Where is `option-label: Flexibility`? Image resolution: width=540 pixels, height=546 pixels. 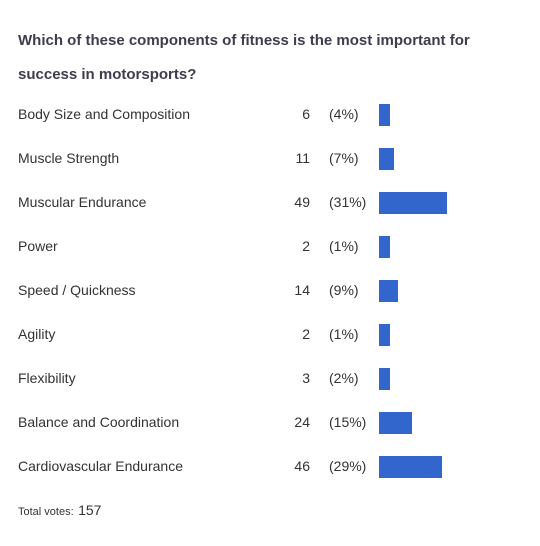
option-label: Flexibility is located at coordinates (47, 378).